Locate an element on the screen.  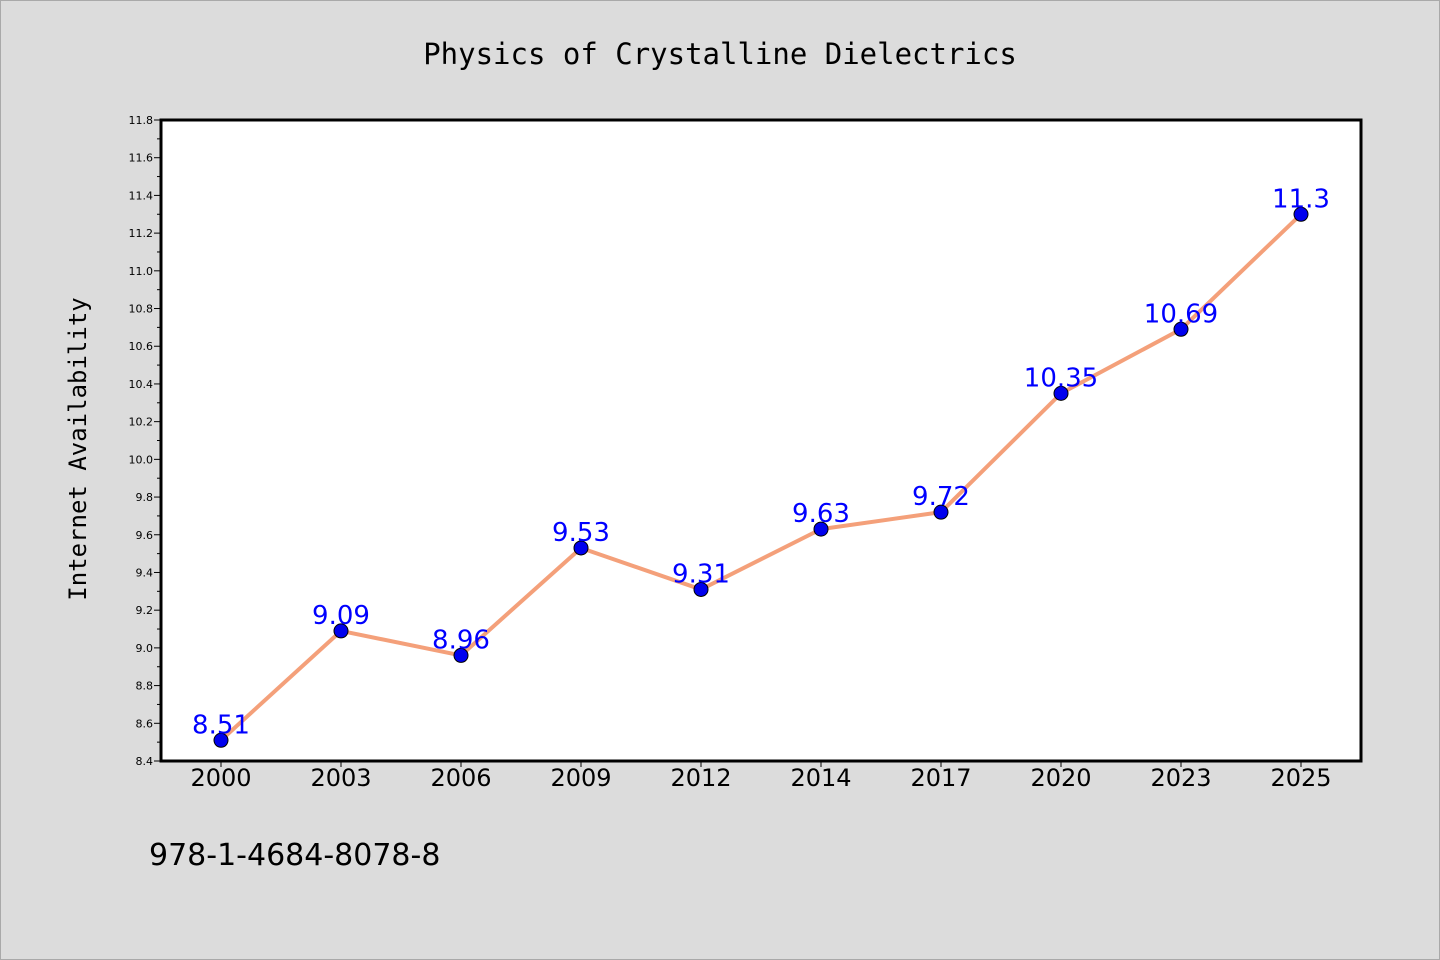
data-label: 9.72 is located at coordinates (941, 497).